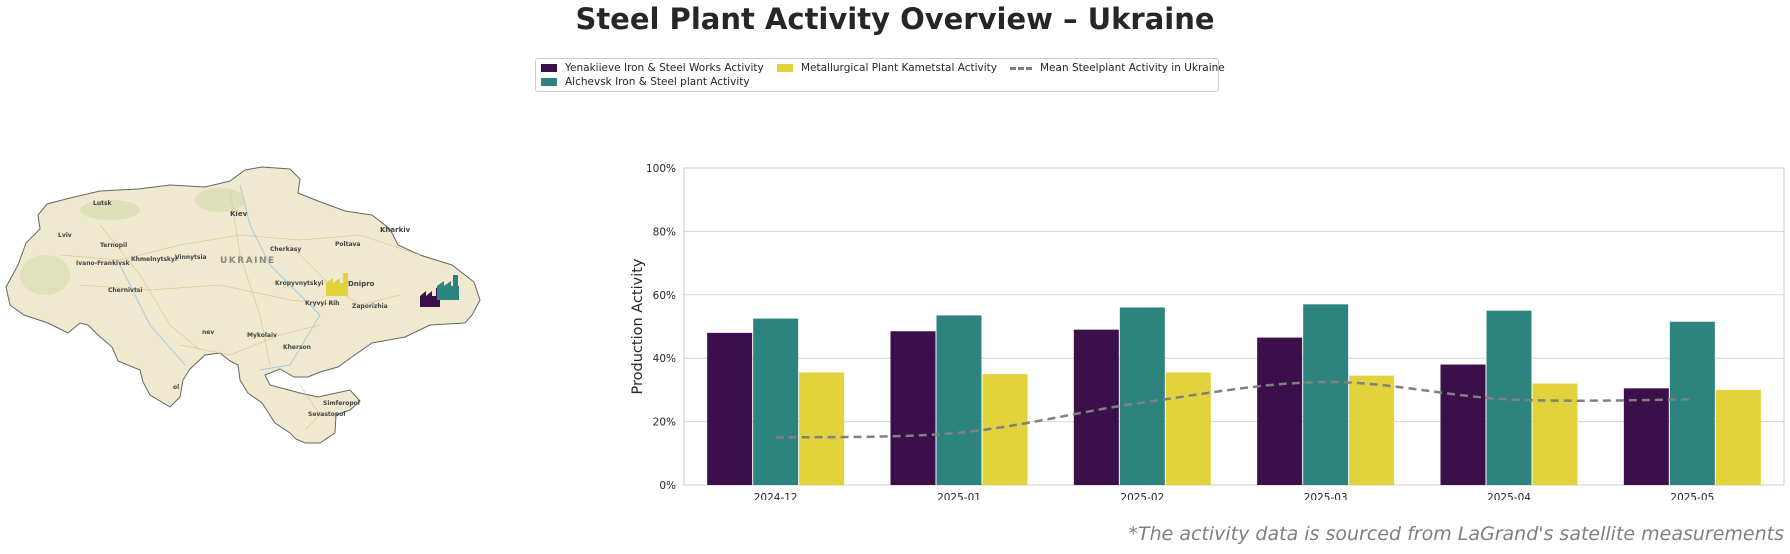 This screenshot has height=554, width=1790. Describe the element at coordinates (191, 257) in the screenshot. I see `city-label-vinnytsia: Vinnytsia` at that location.